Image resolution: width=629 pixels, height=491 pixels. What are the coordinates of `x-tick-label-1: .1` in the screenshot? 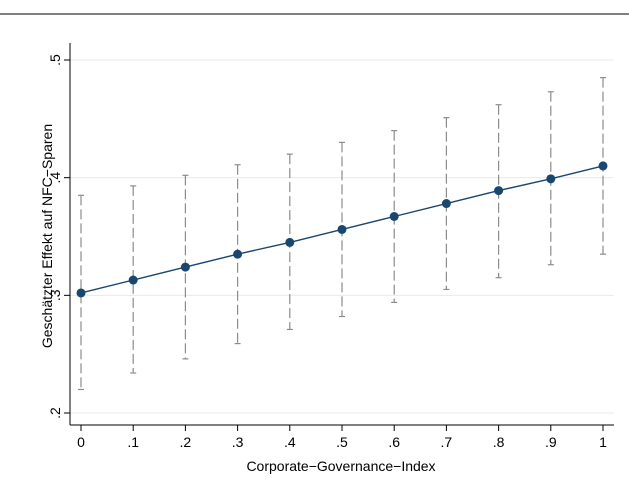 It's located at (133, 442).